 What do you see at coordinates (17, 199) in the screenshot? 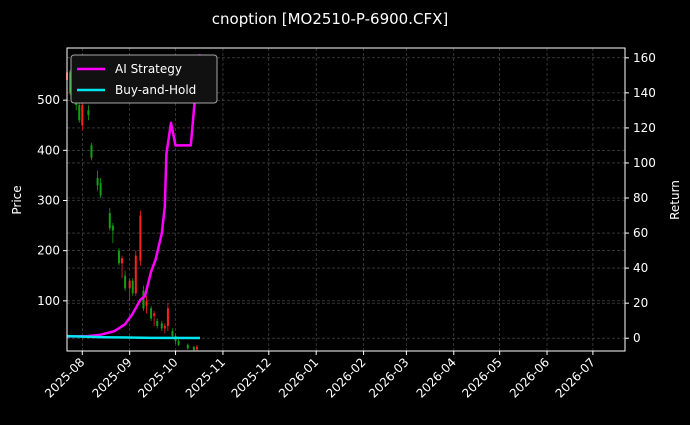
I see `y-axis-label-left: Price` at bounding box center [17, 199].